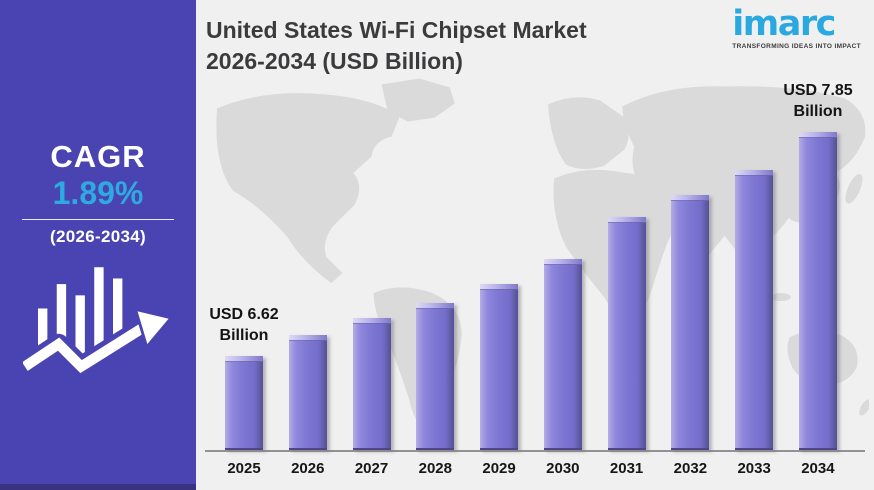 Image resolution: width=874 pixels, height=490 pixels. Describe the element at coordinates (818, 112) in the screenshot. I see `value-label-last-line2: Billion` at that location.